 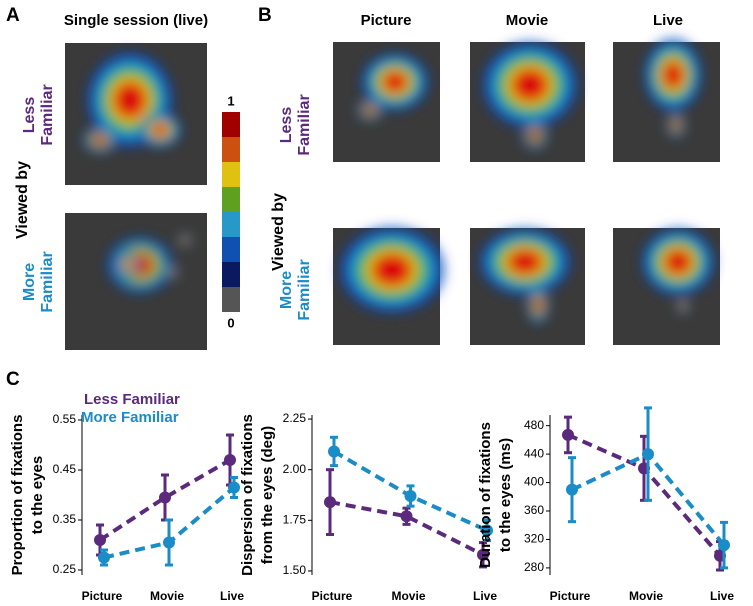 I want to click on y-tick-label: 480, so click(x=534, y=425).